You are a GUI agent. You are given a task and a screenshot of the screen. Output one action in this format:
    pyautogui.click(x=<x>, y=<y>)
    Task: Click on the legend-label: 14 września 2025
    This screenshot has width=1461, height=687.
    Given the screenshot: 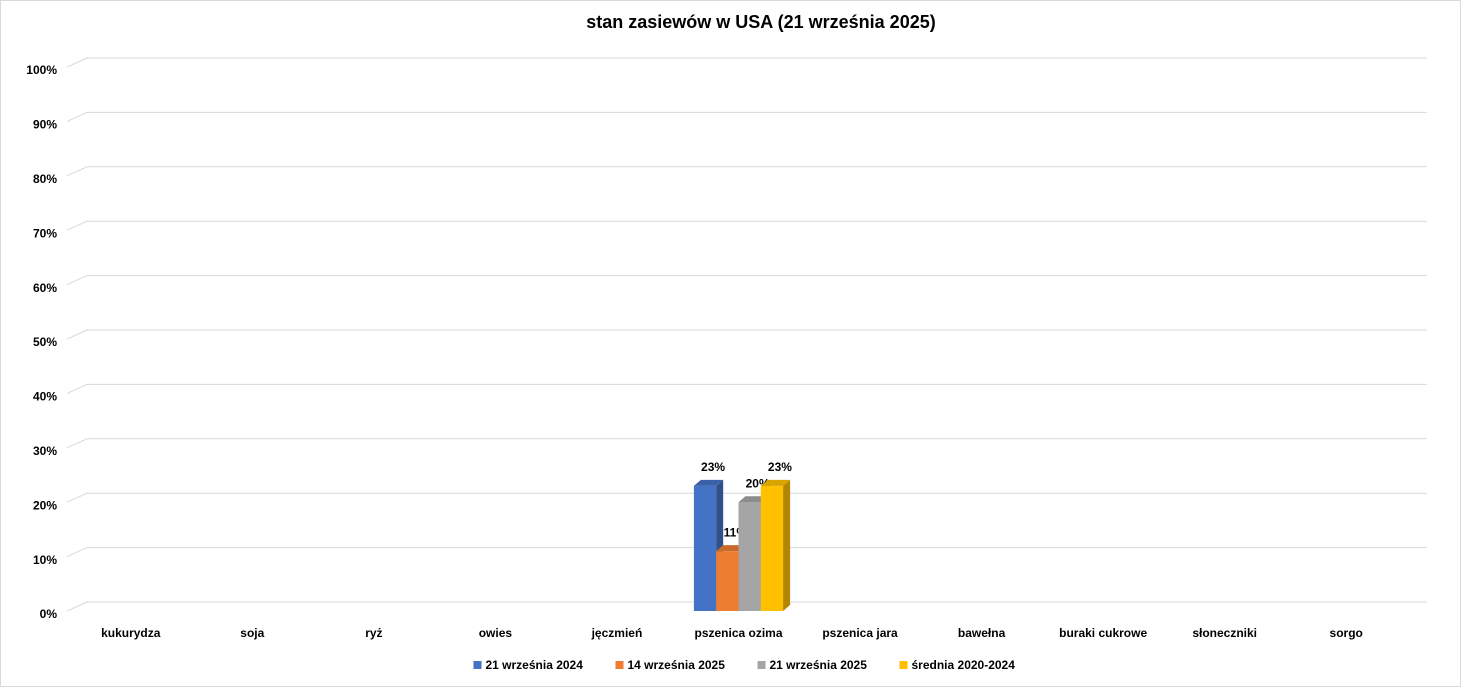 What is the action you would take?
    pyautogui.click(x=677, y=665)
    